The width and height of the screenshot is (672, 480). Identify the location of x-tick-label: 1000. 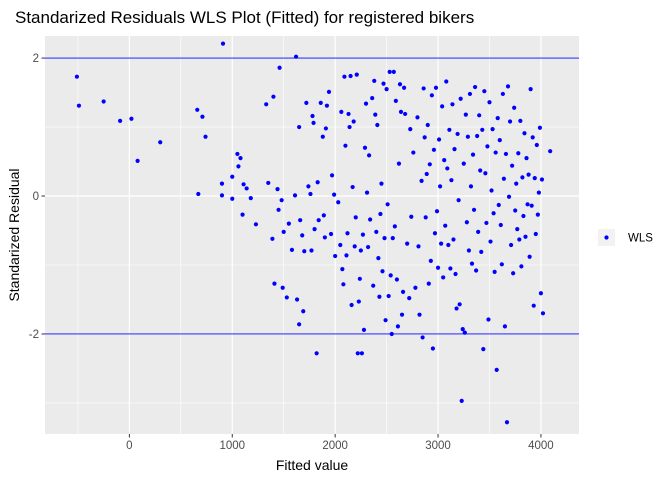
(232, 446).